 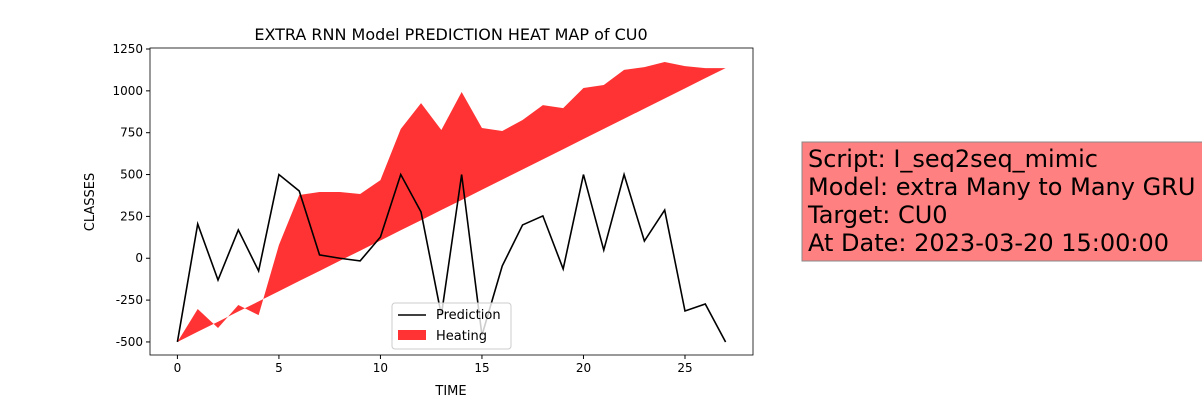 I want to click on annotation-line: At Date: 2023-03-20 15:00:00, so click(x=988, y=243).